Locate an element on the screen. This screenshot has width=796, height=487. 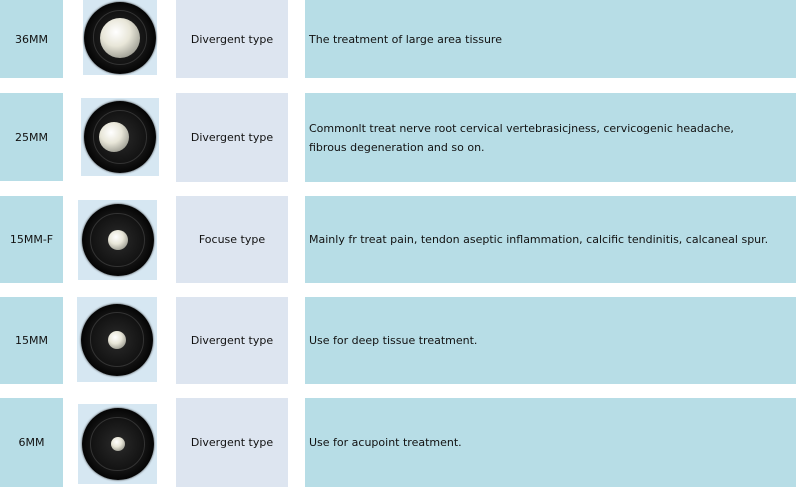
probe-36mm-icon is located at coordinates (120, 37).